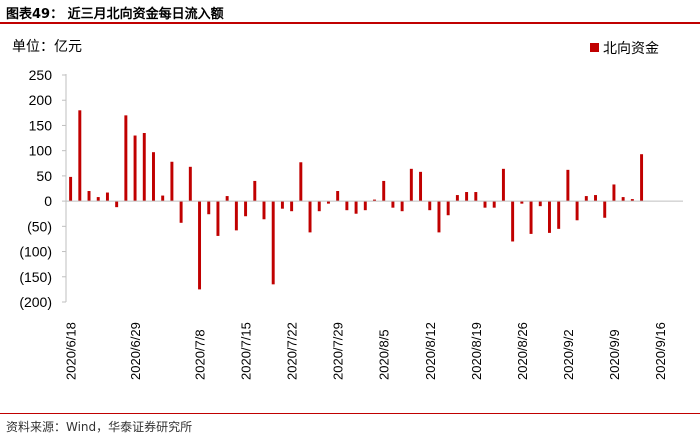  I want to click on bar-2020/7/23, so click(292, 206).